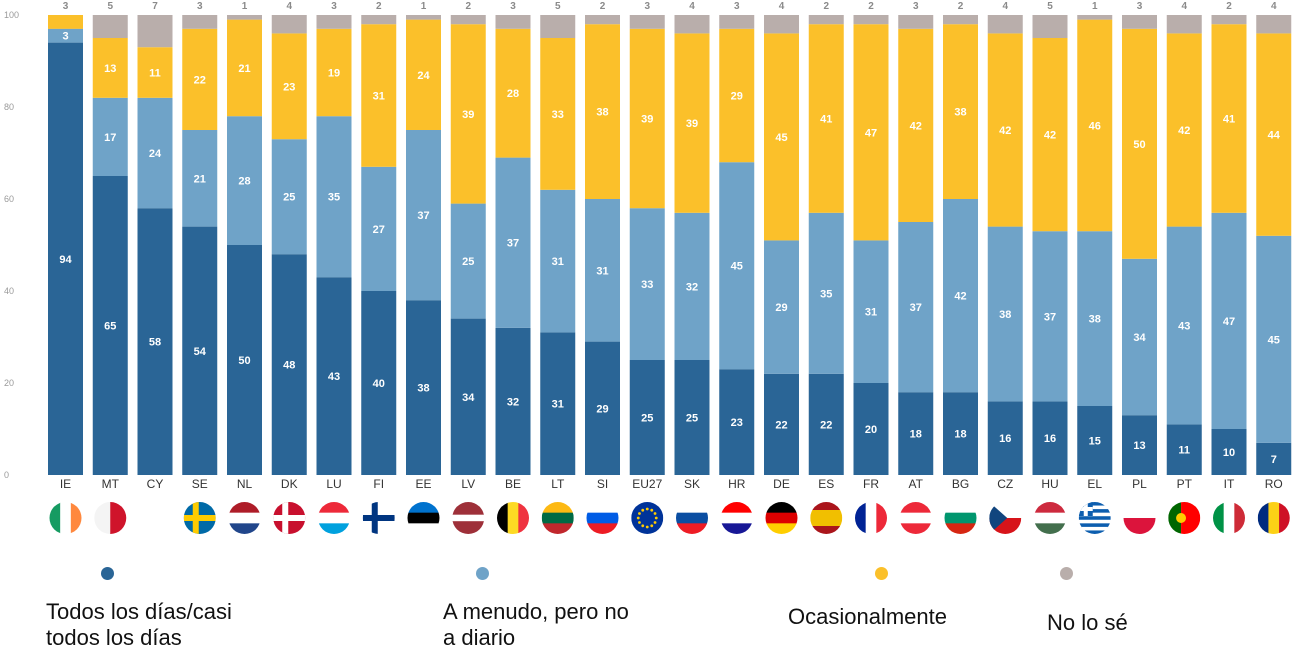 This screenshot has width=1300, height=657. I want to click on data-label: 39, so click(647, 120).